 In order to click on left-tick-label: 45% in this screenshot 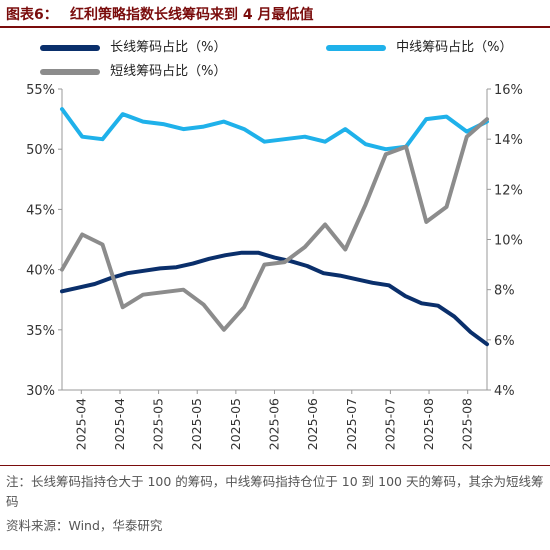, I will do `click(40, 210)`.